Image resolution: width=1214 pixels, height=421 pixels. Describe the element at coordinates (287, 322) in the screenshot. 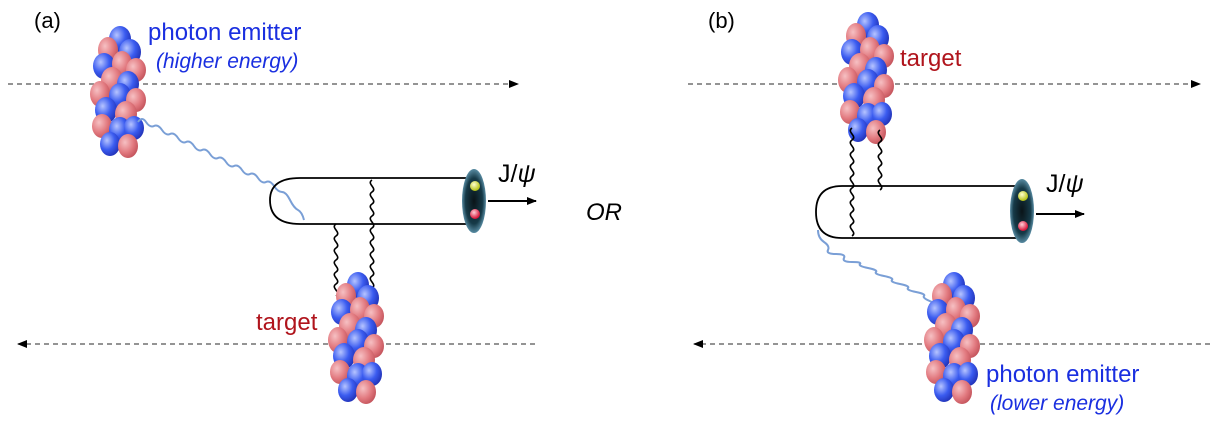

I see `target-label-a: target` at that location.